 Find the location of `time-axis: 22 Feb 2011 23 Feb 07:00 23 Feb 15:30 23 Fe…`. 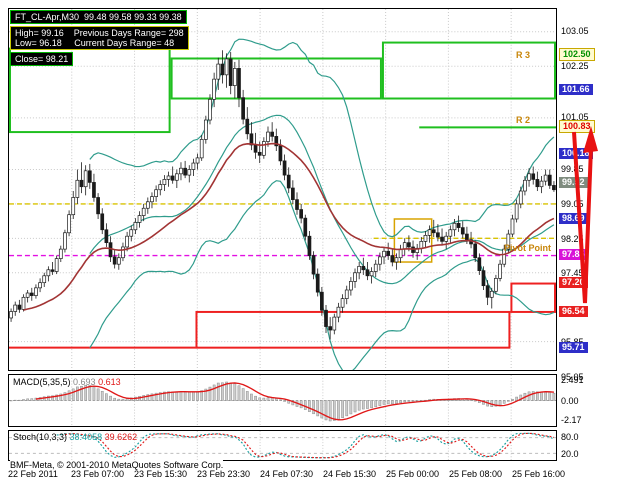

time-axis: 22 Feb 2011 23 Feb 07:00 23 Feb 15:30 23 Fe… is located at coordinates (320, 474).